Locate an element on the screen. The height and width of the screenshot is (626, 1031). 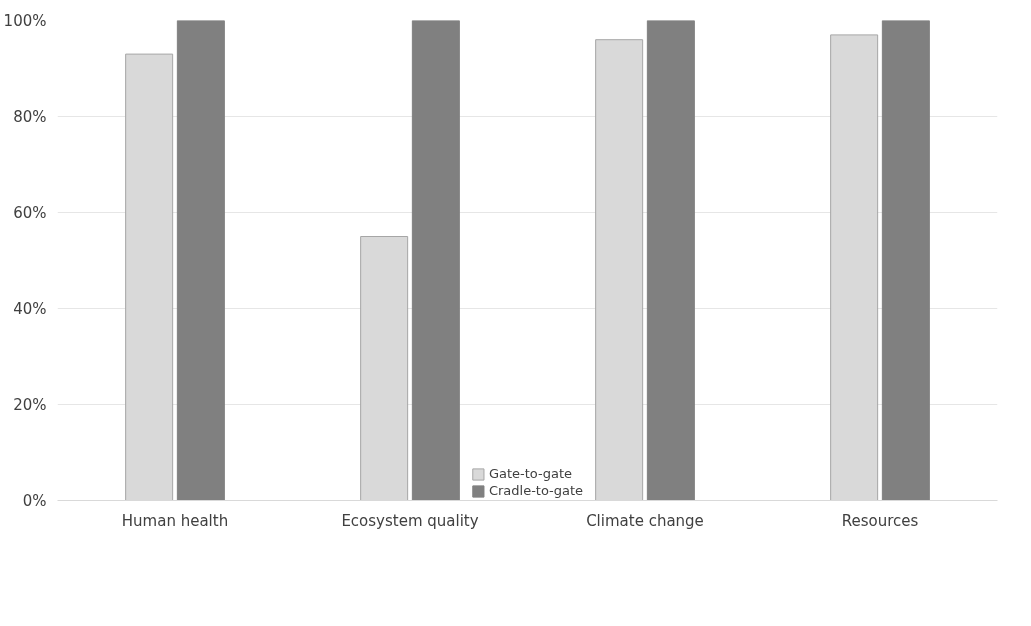
y-tick-label: 80% is located at coordinates (30, 116).